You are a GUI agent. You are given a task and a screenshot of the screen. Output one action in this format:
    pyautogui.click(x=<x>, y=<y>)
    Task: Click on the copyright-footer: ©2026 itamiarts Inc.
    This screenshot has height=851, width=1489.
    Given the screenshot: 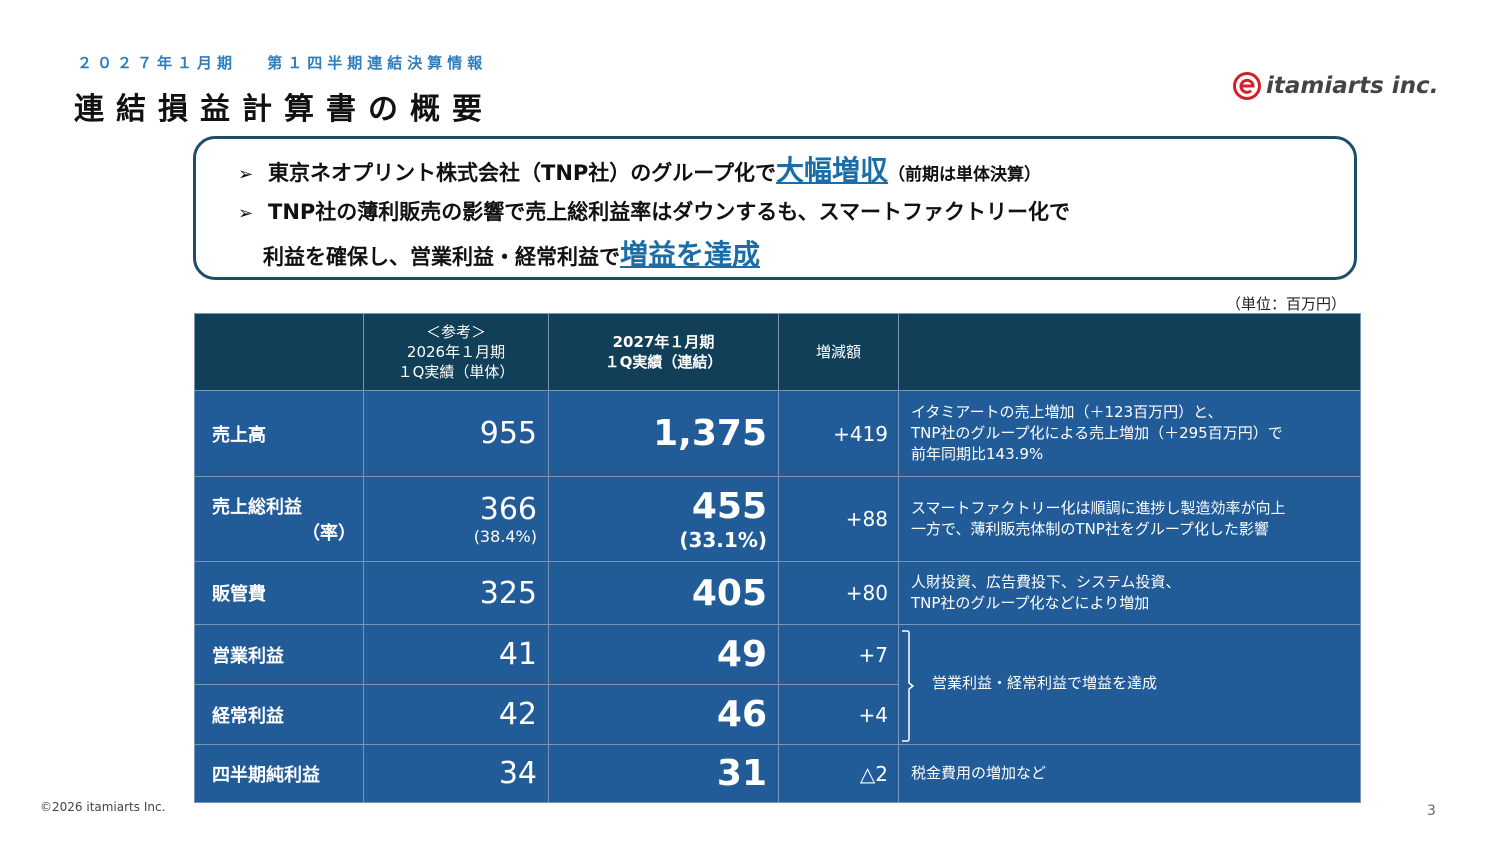 What is the action you would take?
    pyautogui.click(x=103, y=807)
    